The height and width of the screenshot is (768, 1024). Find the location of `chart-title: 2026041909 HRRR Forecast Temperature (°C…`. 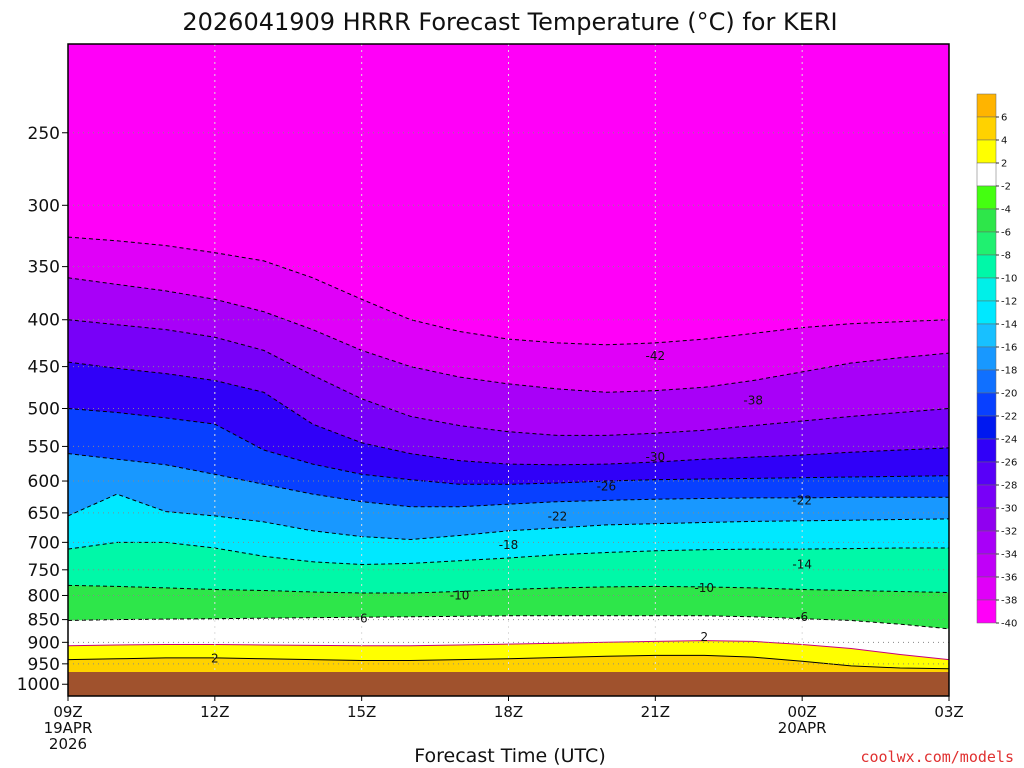

chart-title: 2026041909 HRRR Forecast Temperature (°C… is located at coordinates (509, 22).